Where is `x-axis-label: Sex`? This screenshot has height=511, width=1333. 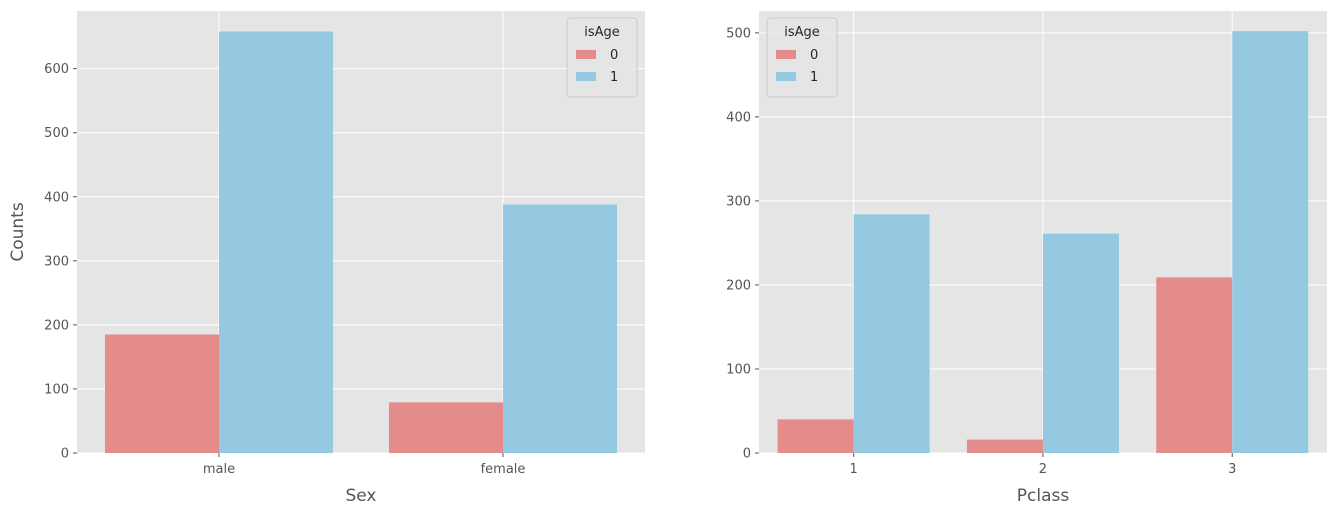
x-axis-label: Sex is located at coordinates (360, 496).